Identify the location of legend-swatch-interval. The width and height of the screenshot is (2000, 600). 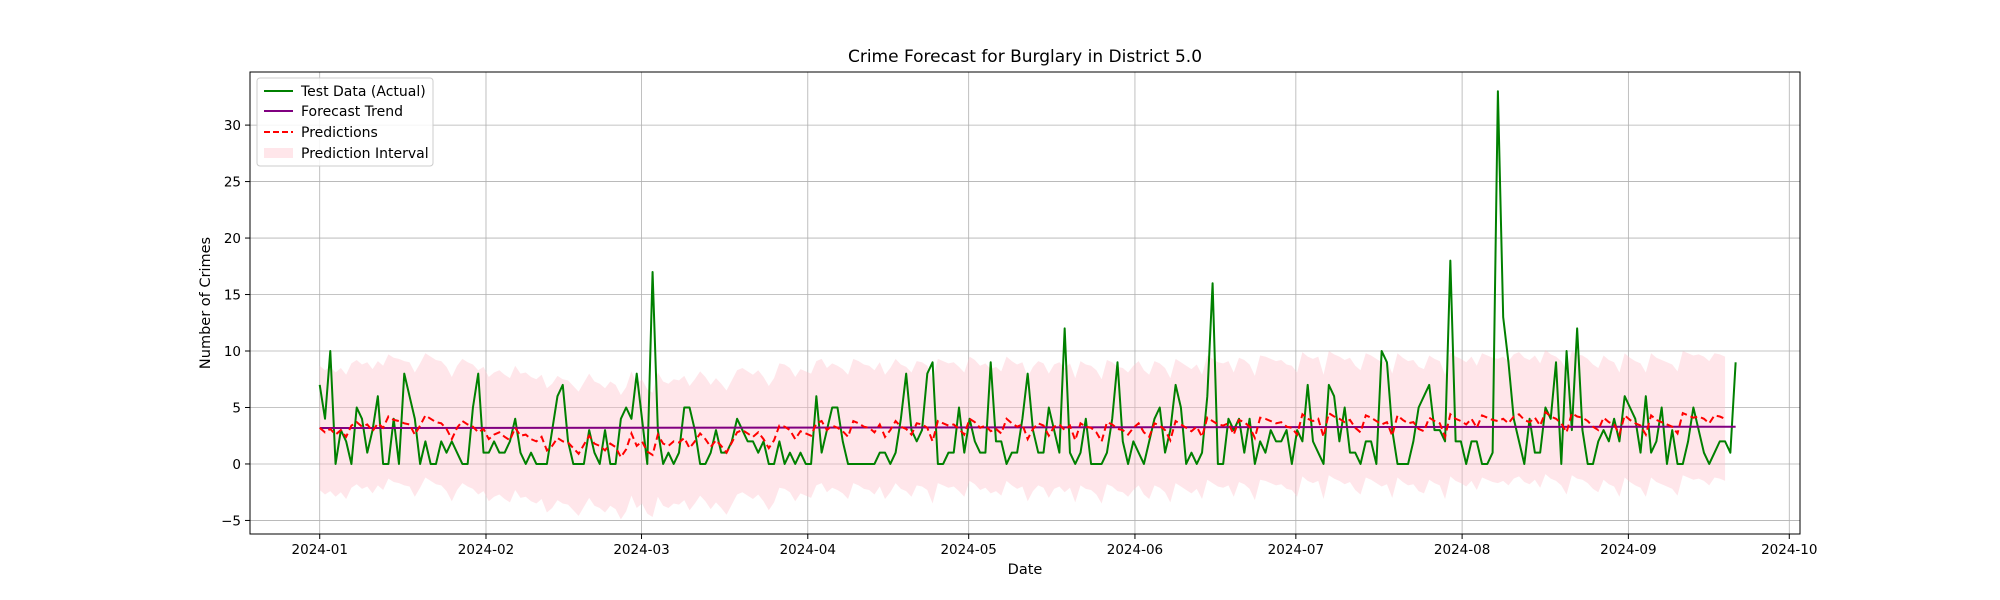
(278, 153).